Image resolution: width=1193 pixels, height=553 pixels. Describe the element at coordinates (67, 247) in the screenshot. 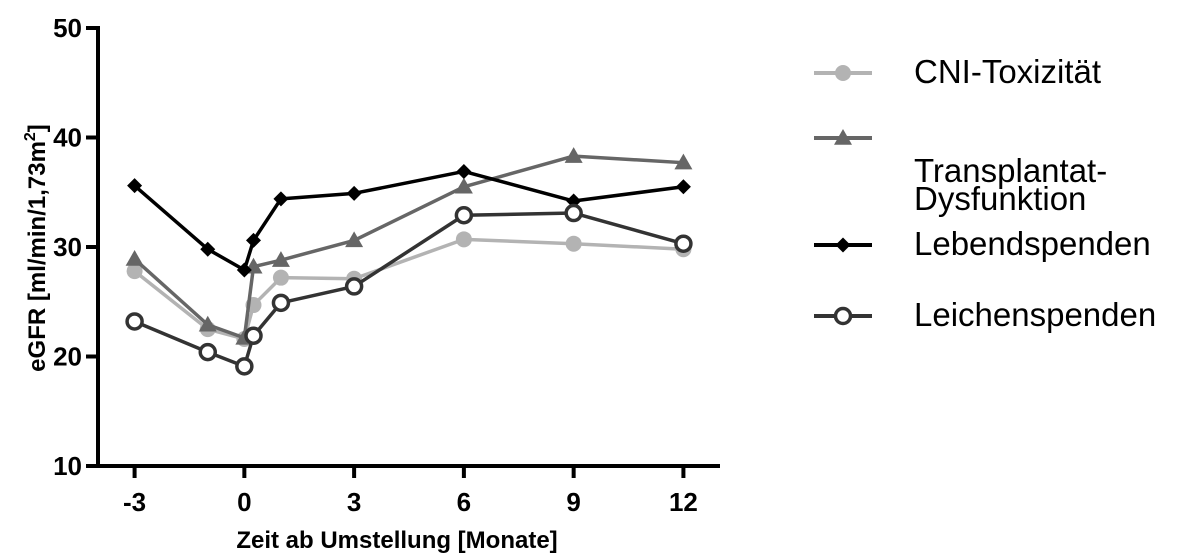

I see `y-tick-label: 30` at that location.